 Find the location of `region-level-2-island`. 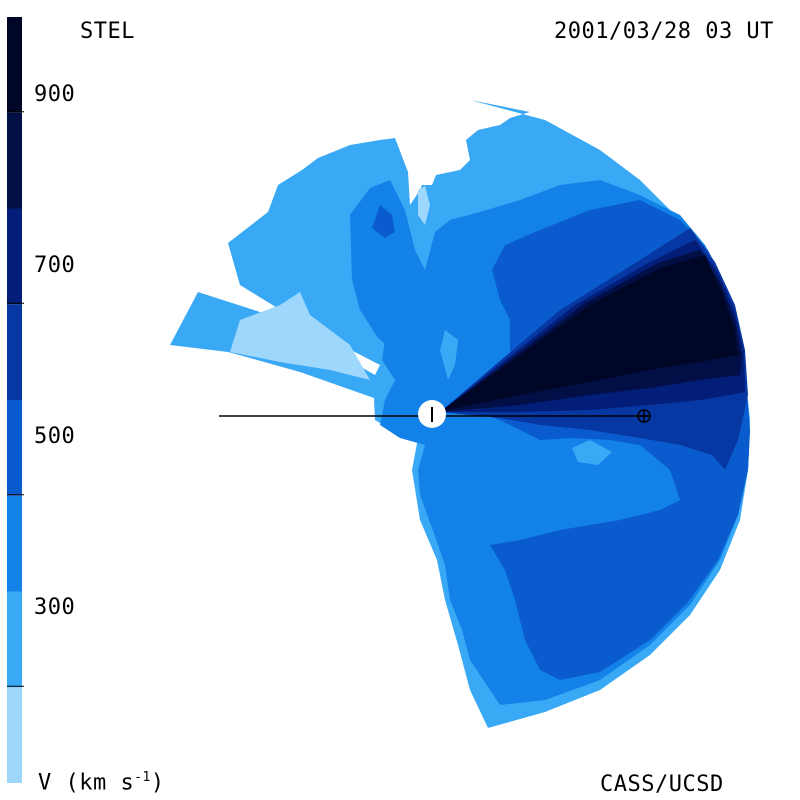

region-level-2-island is located at coordinates (449, 355).